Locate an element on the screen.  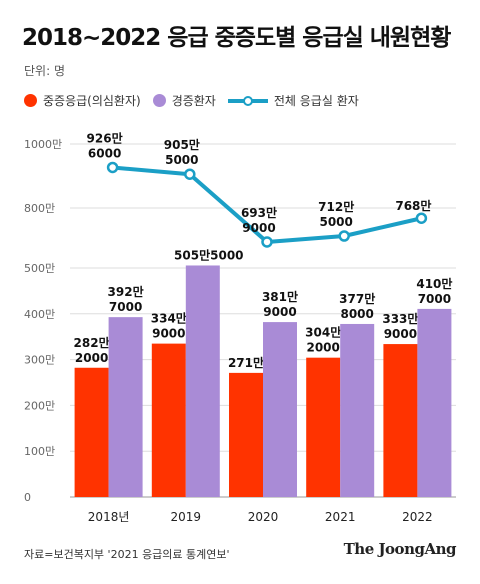
severe-value-label: 282만 2000 is located at coordinates (92, 350).